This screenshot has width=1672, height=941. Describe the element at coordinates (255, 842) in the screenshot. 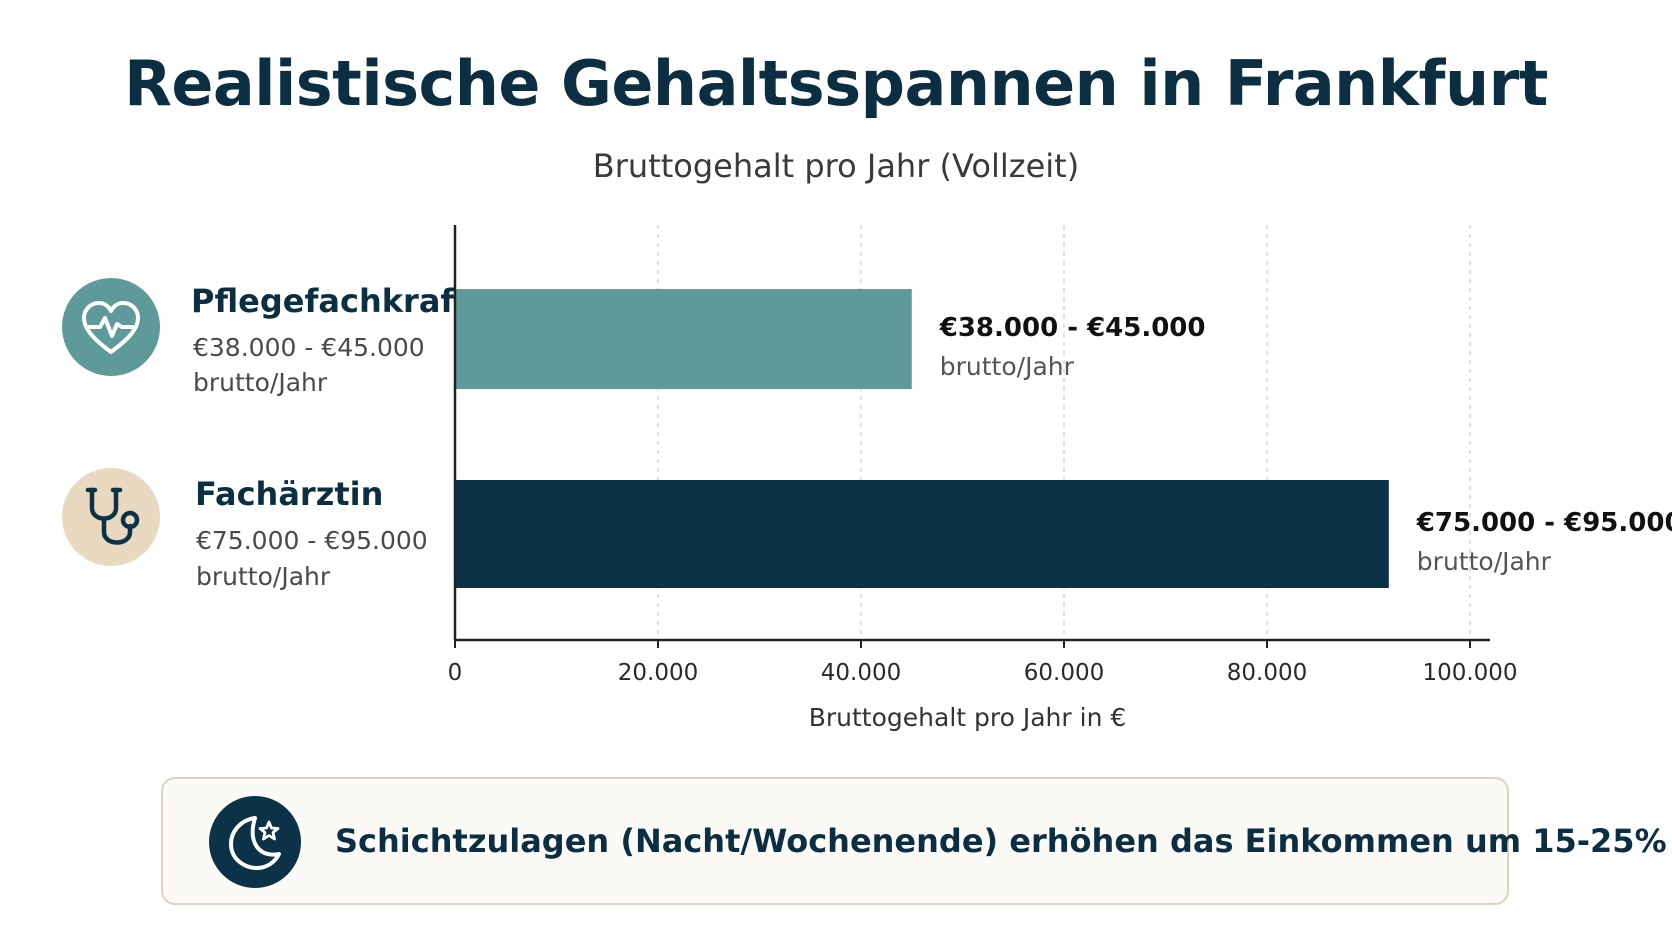

I see `moon-star-icon` at that location.